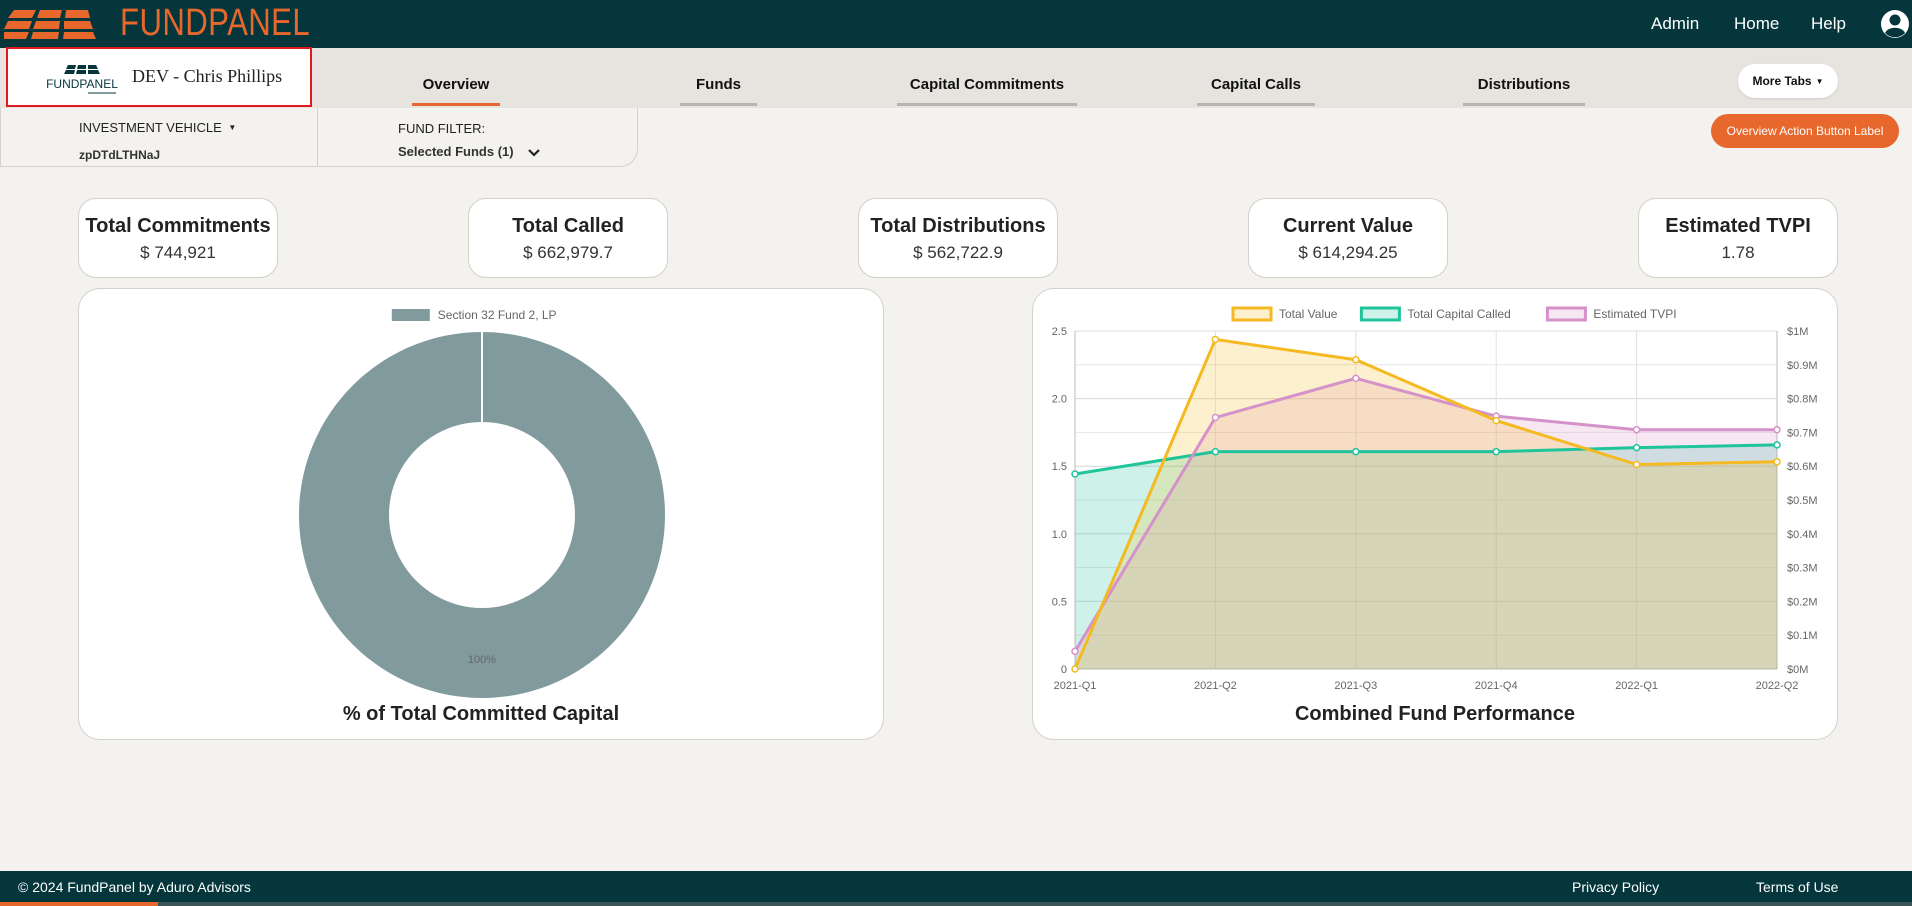  Describe the element at coordinates (82, 79) in the screenshot. I see `entity-logo: FUNDPANEL` at that location.